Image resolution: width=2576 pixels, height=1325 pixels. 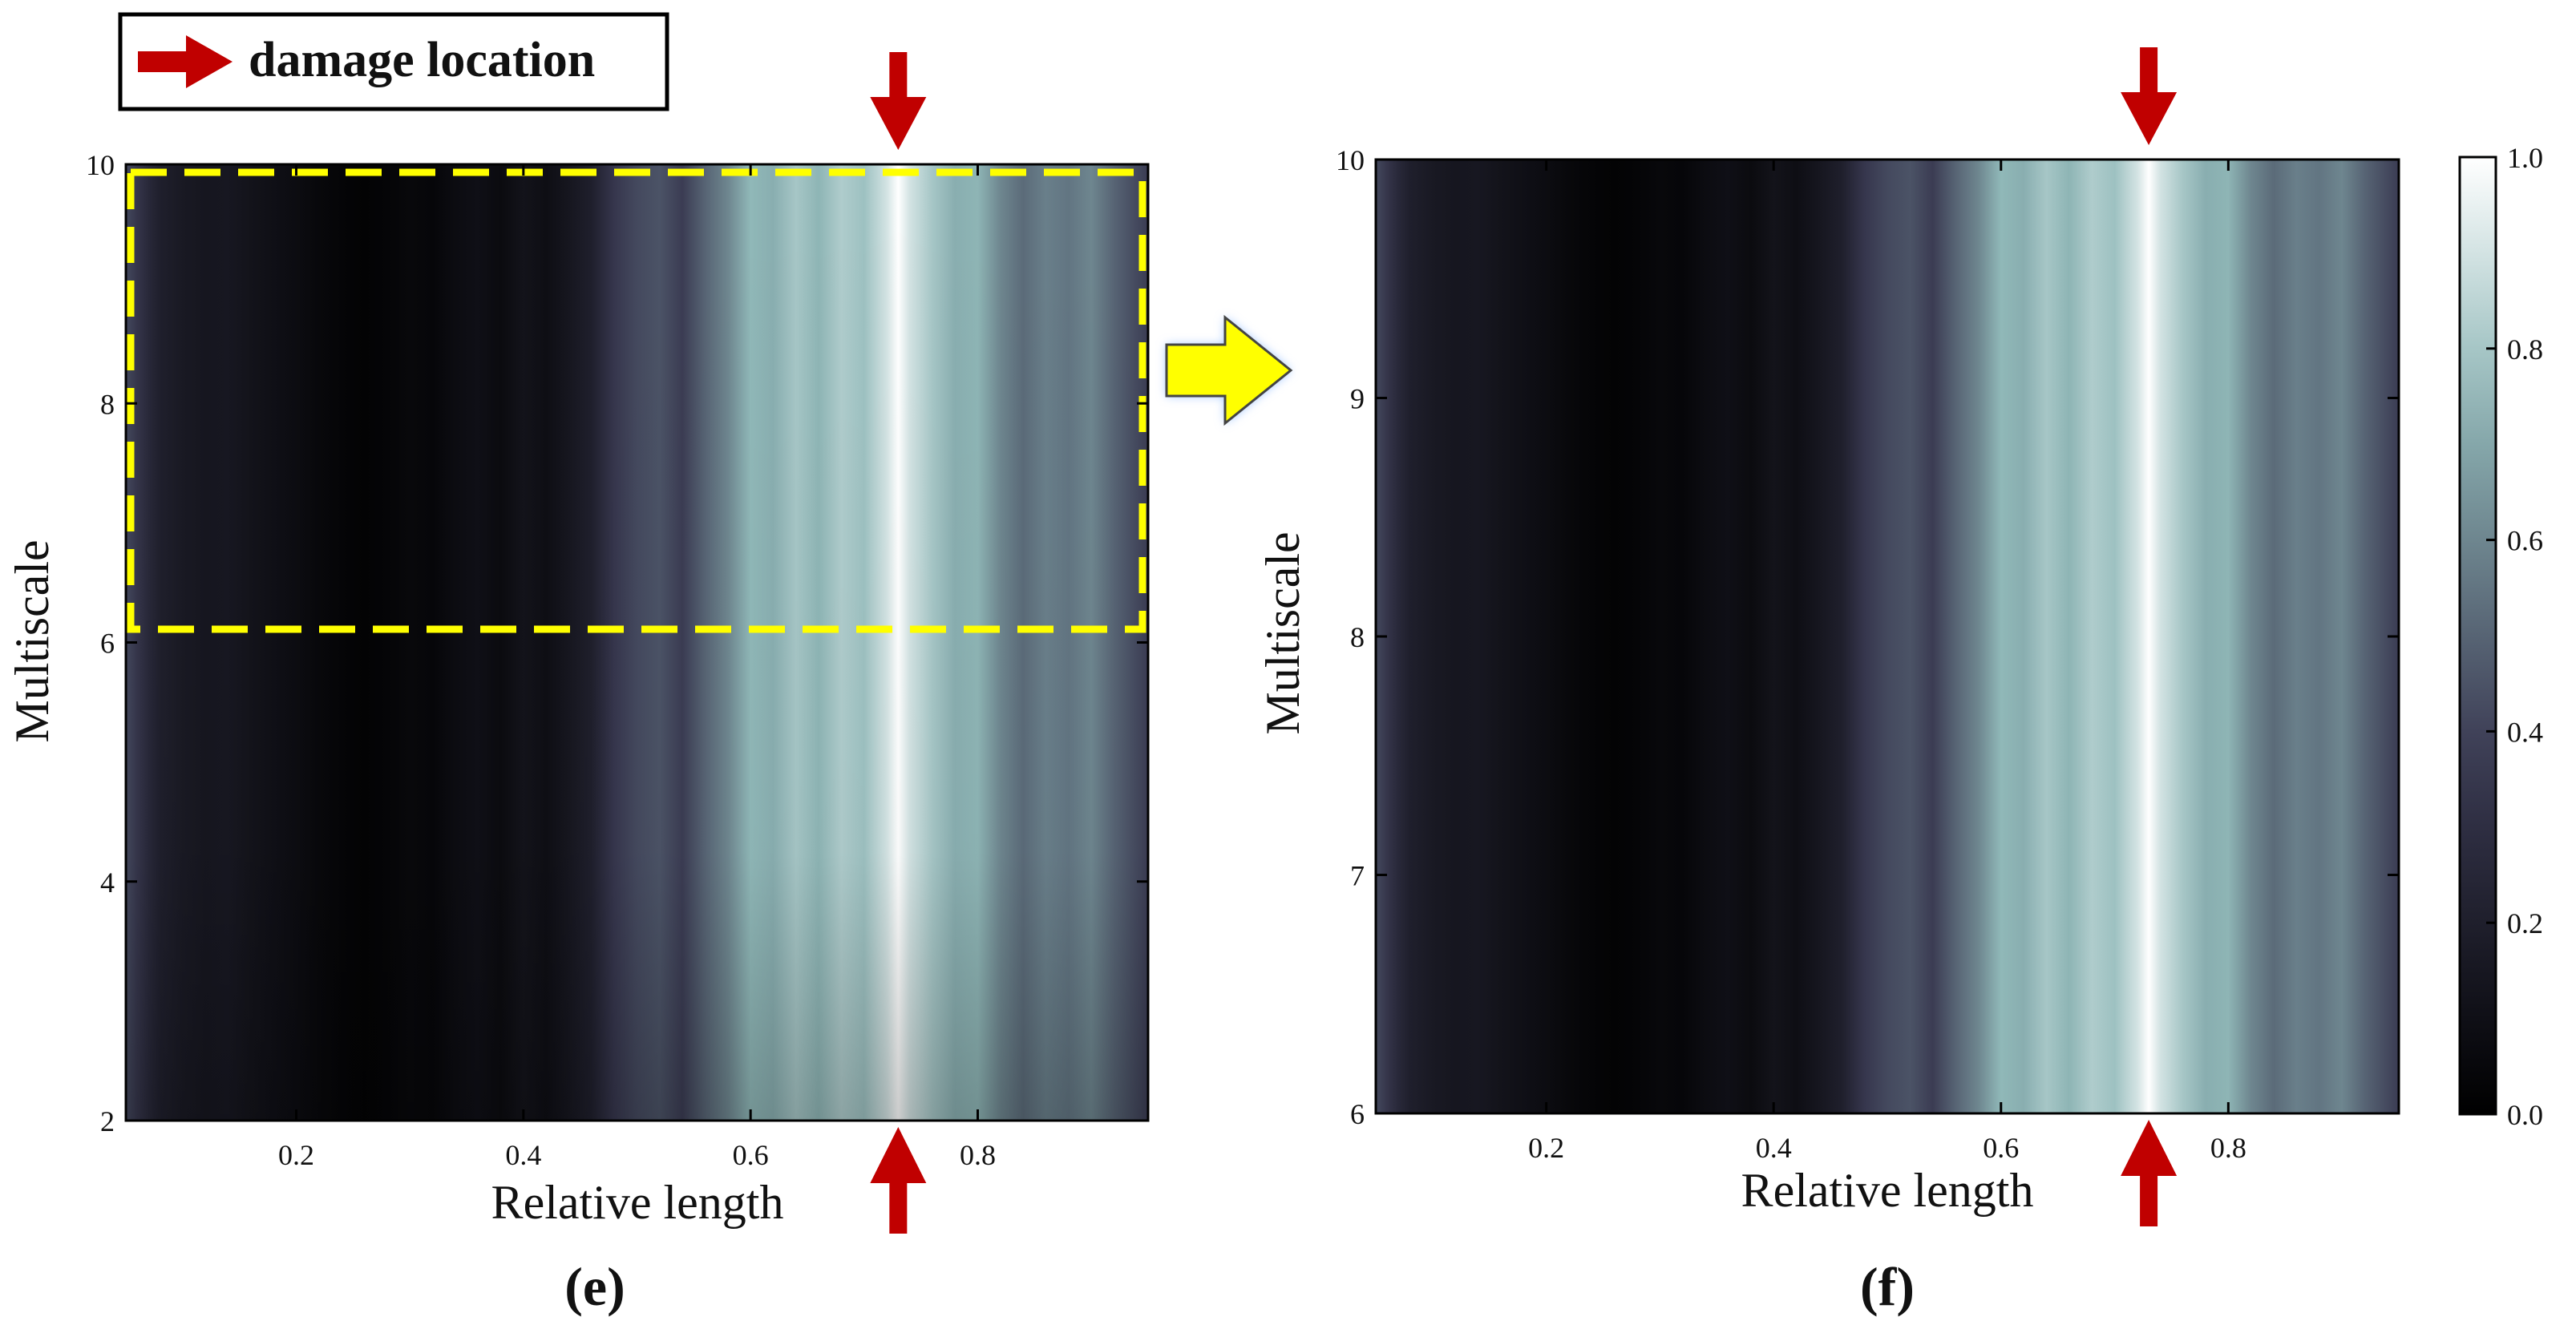 I want to click on damage-arrow-top-f, so click(x=2149, y=96).